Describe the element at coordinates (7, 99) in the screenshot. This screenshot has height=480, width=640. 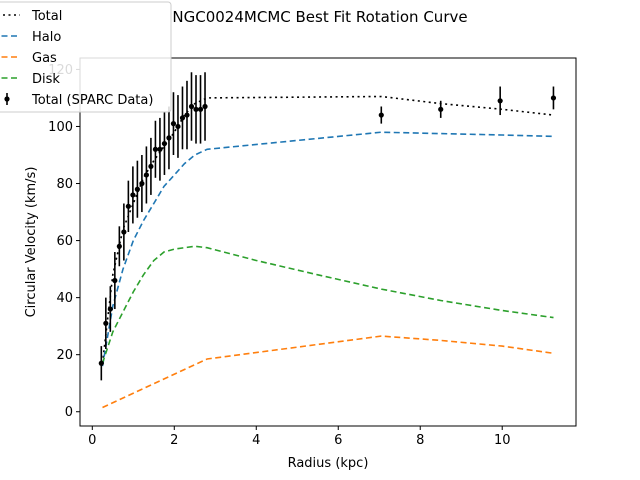
I see `legend-swatch-marker` at that location.